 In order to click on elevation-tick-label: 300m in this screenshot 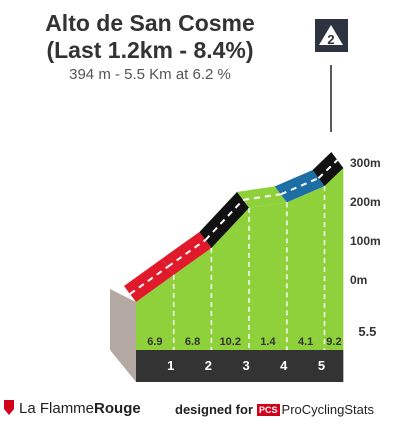, I will do `click(365, 163)`.